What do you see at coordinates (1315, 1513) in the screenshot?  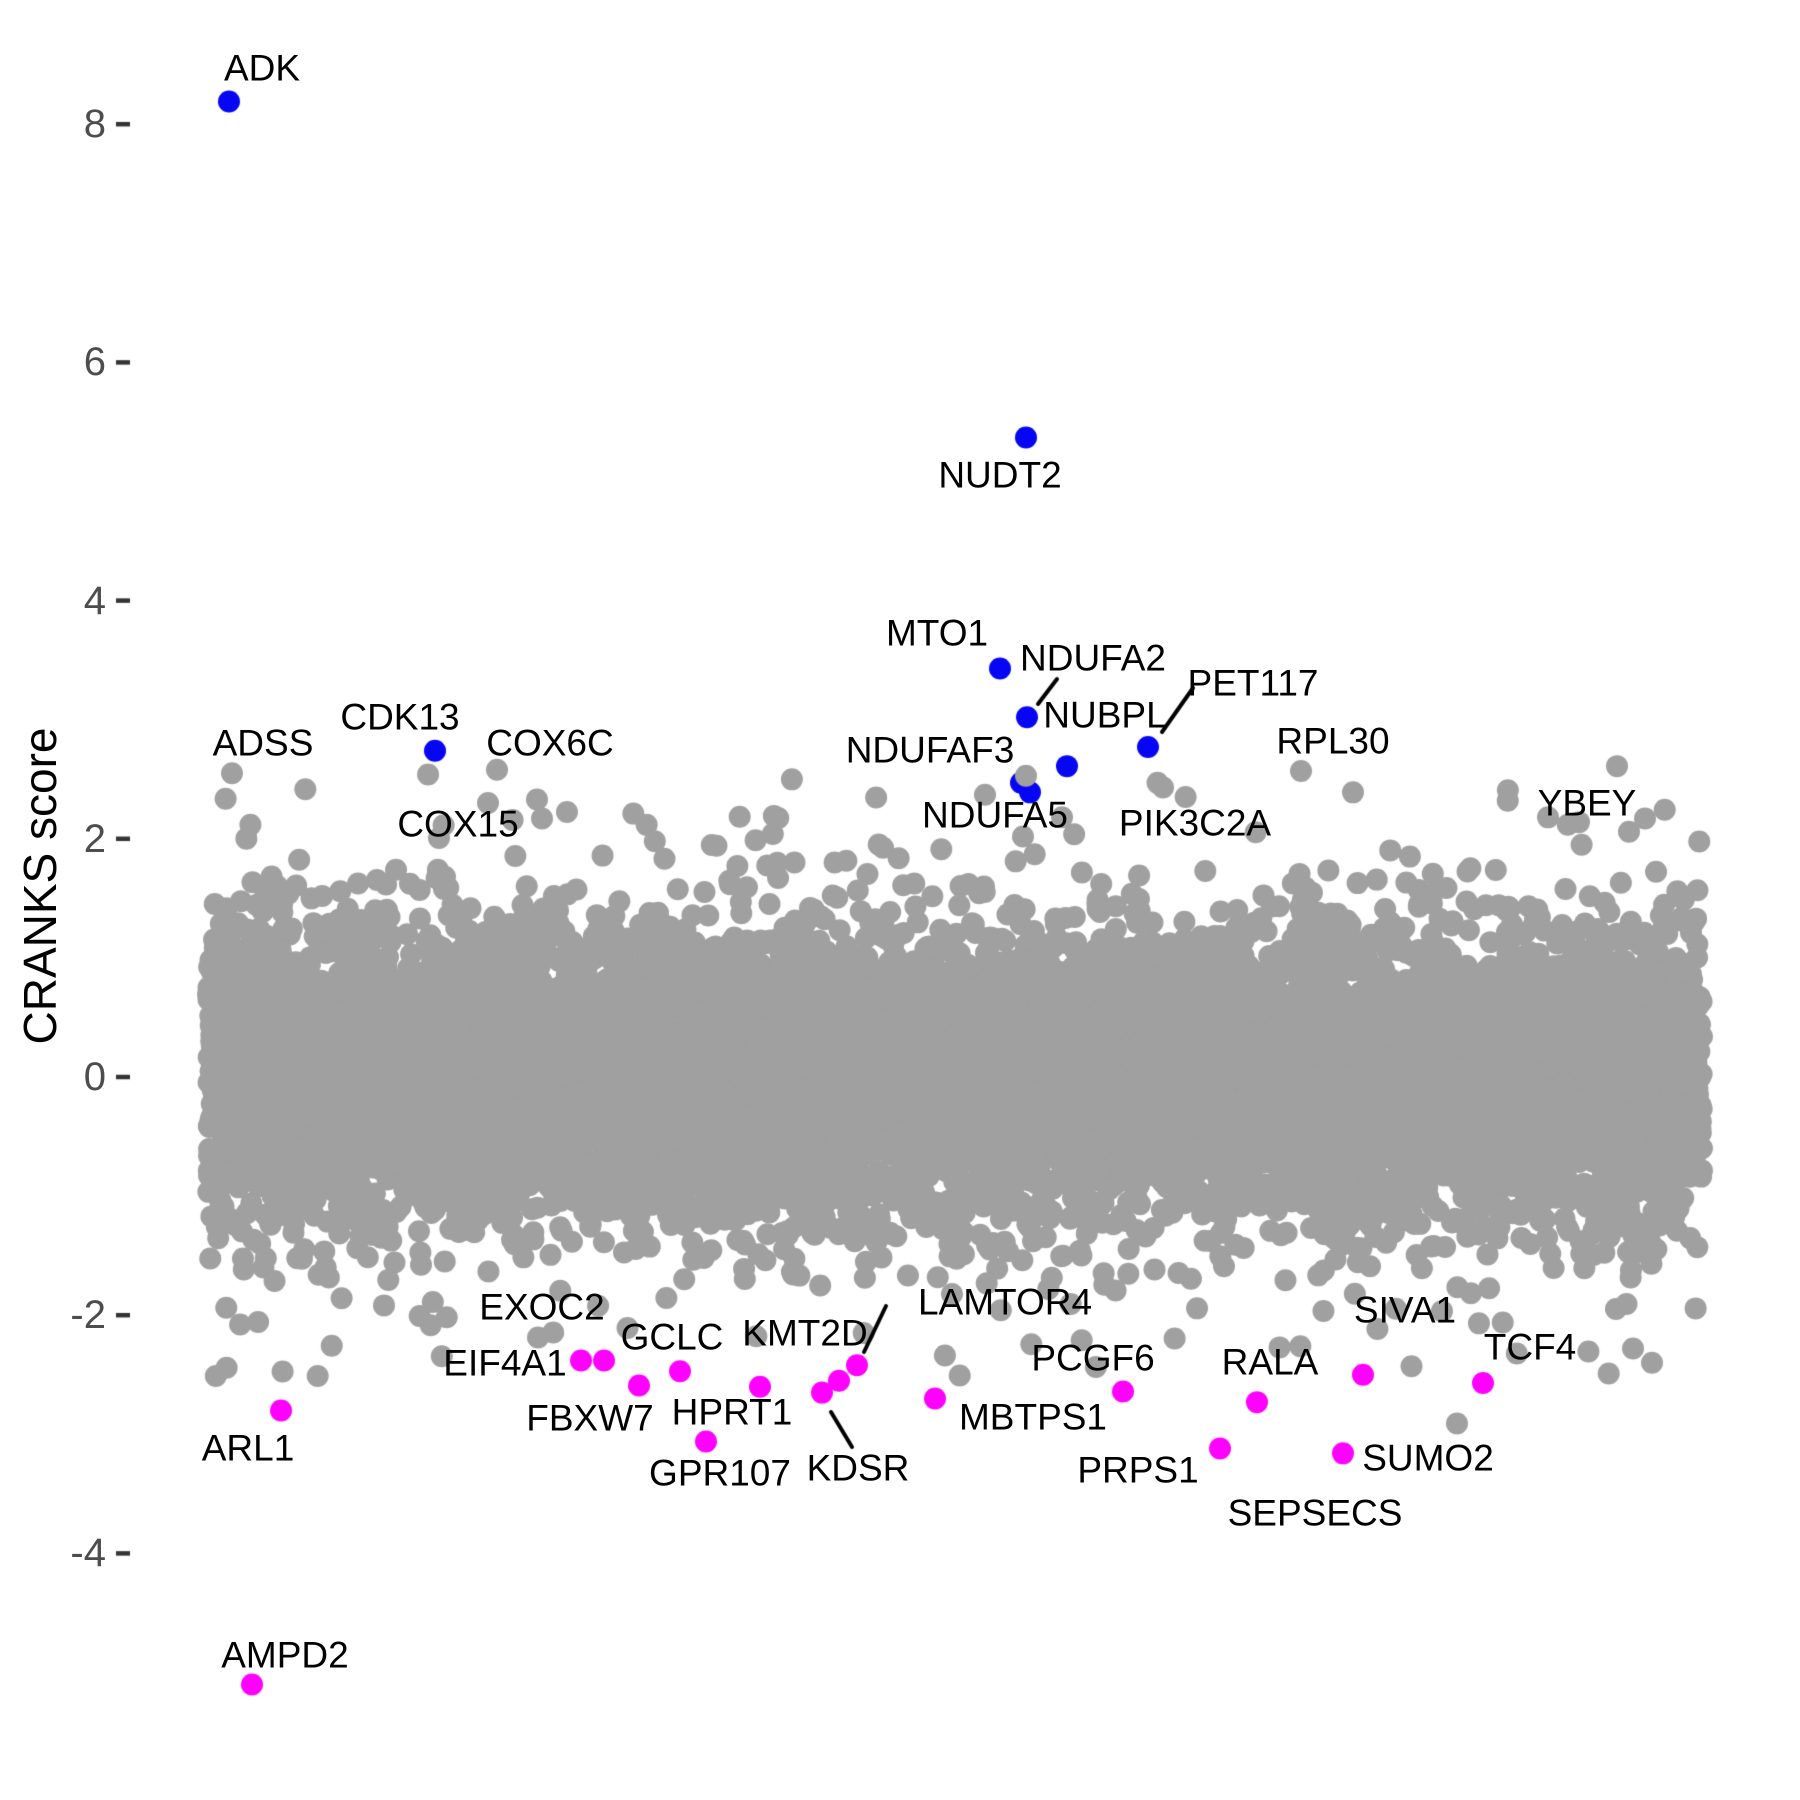 I see `gene-label-SEPSECS: SEPSECS` at bounding box center [1315, 1513].